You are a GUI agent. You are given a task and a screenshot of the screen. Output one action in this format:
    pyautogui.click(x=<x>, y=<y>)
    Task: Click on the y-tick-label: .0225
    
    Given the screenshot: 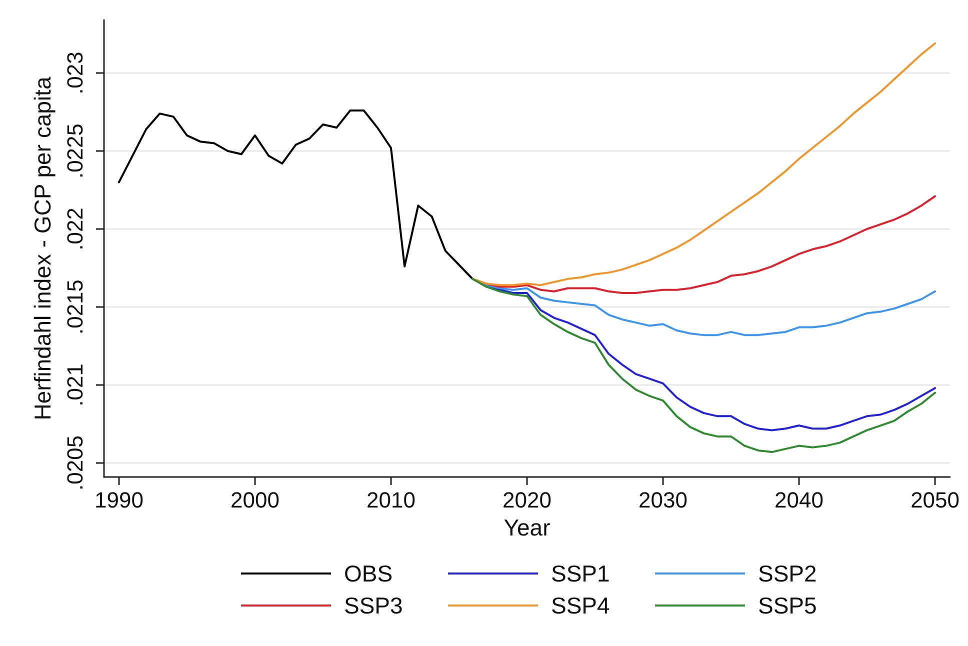 What is the action you would take?
    pyautogui.click(x=75, y=151)
    